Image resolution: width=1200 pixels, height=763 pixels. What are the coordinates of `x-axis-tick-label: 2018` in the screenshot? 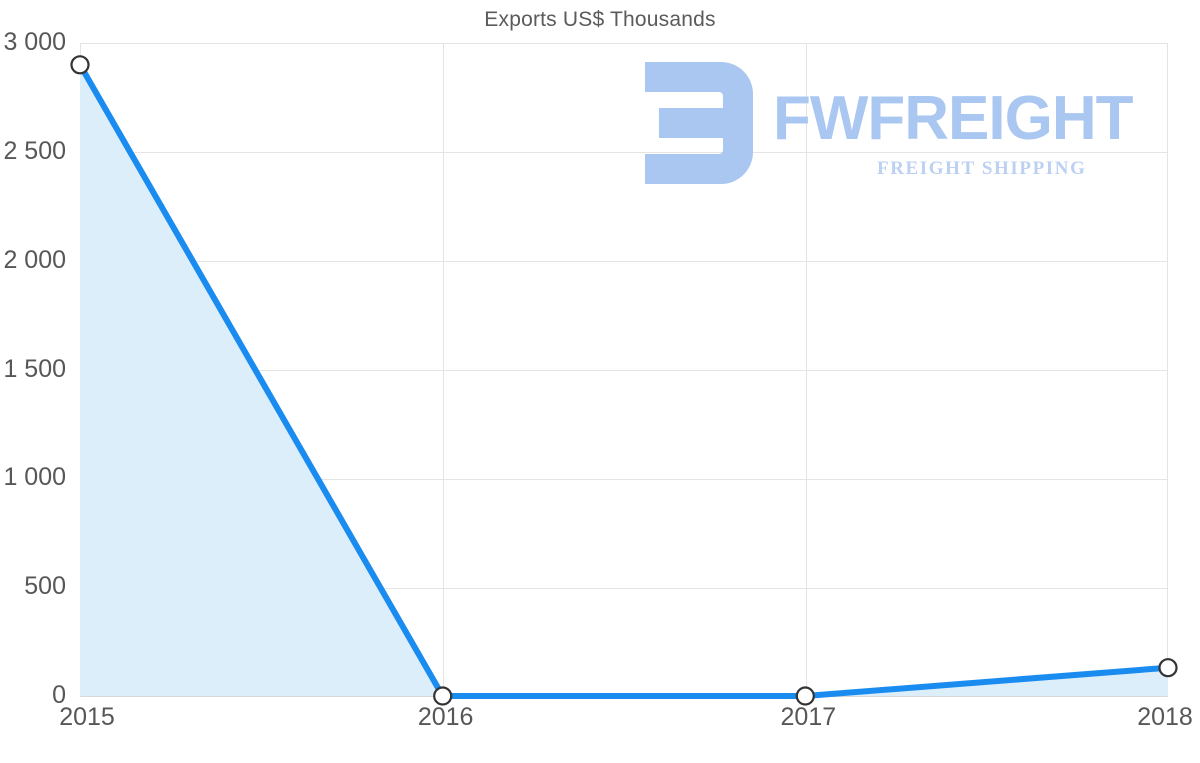 It's located at (1165, 717).